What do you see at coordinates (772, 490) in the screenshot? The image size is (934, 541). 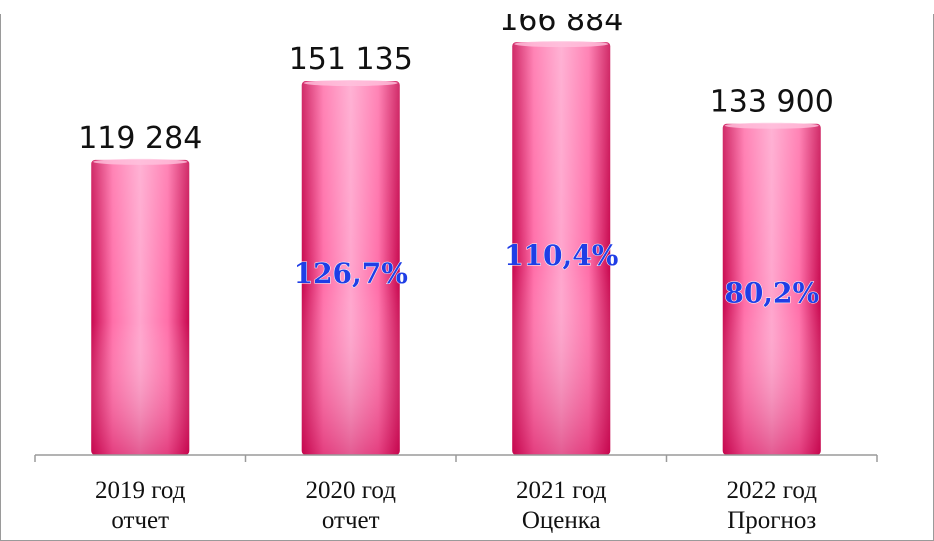 I see `x-tick-label: 2022 год` at bounding box center [772, 490].